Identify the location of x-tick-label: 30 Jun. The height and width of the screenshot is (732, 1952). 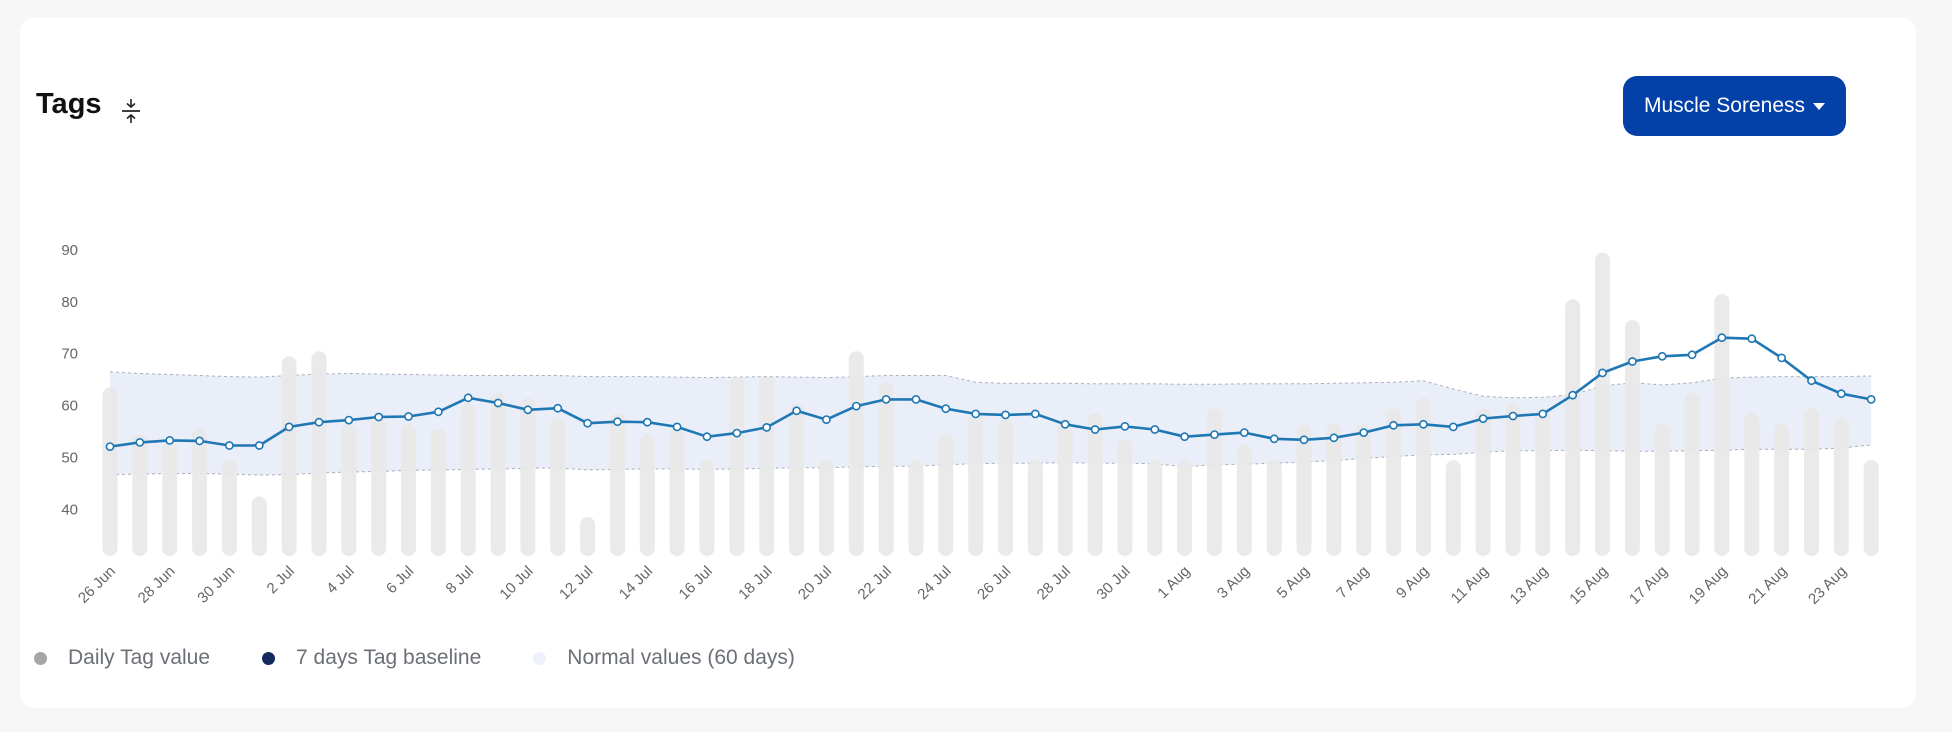
(216, 585).